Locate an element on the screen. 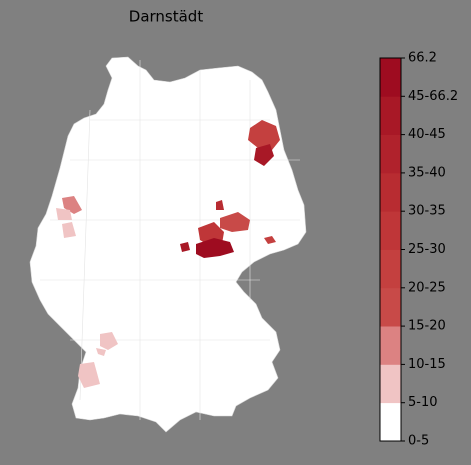  colorbar-label: 30-35 is located at coordinates (427, 211).